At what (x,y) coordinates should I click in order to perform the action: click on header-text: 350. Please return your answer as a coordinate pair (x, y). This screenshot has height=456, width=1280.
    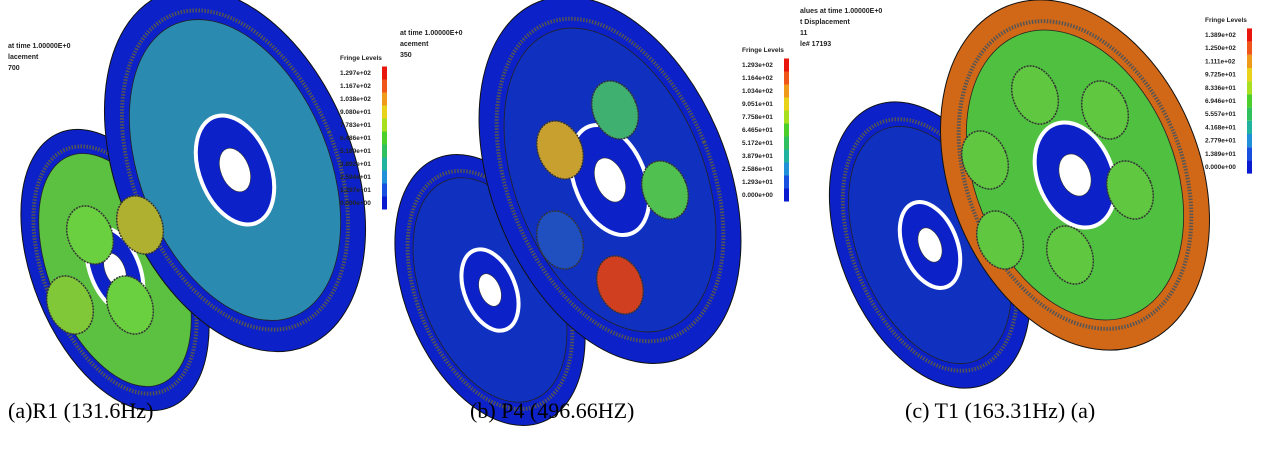
    Looking at the image, I should click on (406, 55).